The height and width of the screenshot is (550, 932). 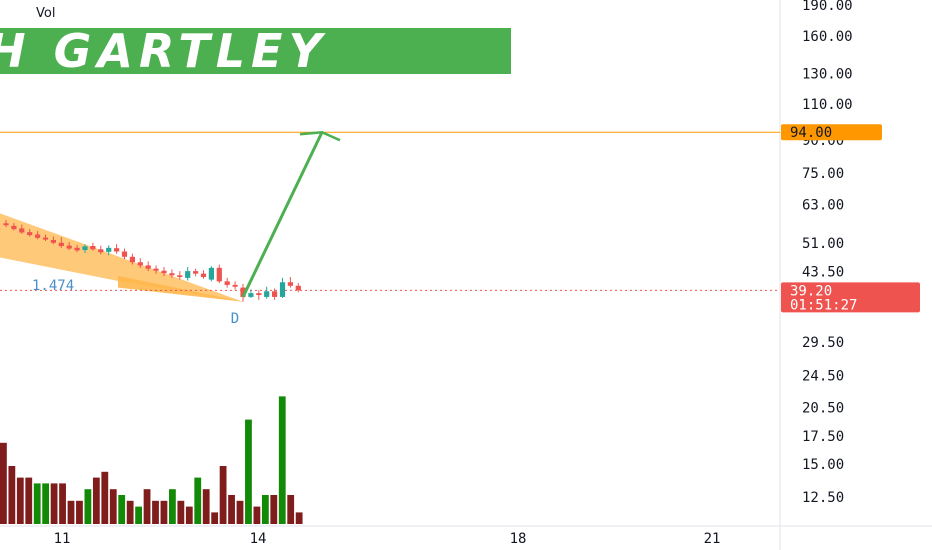 I want to click on last-price-tag-label: 39.20, so click(x=811, y=291).